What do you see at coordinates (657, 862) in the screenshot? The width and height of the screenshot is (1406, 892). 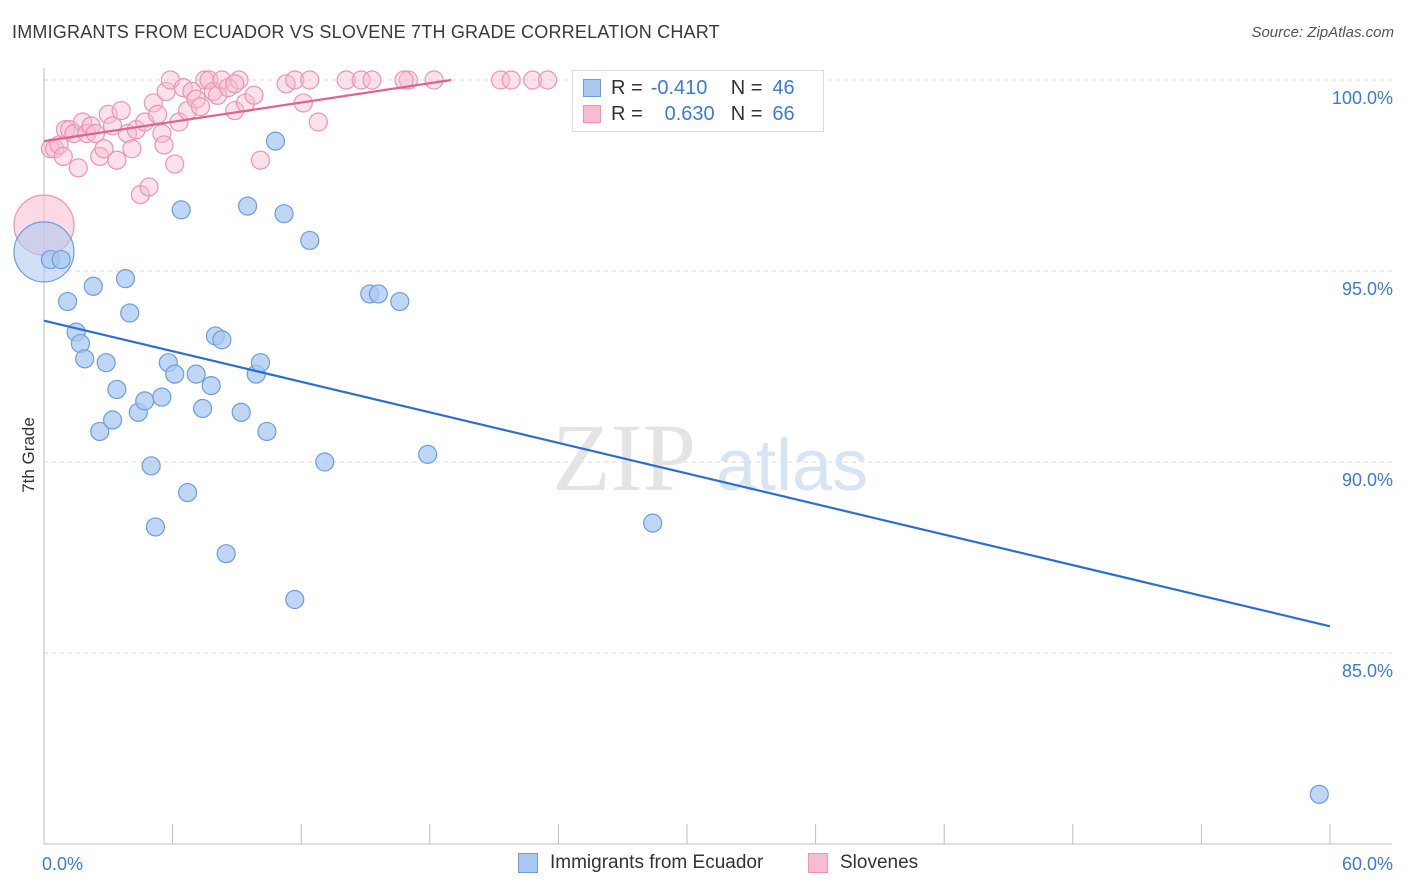 I see `bottom-legend-label: Immigrants from Ecuador` at bounding box center [657, 862].